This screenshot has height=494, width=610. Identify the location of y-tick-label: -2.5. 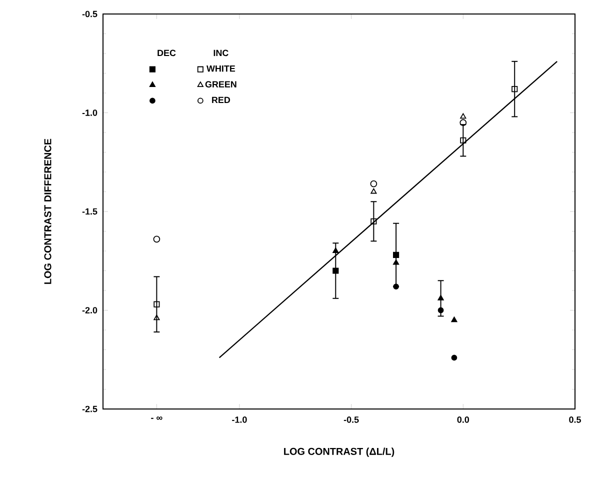
(90, 409).